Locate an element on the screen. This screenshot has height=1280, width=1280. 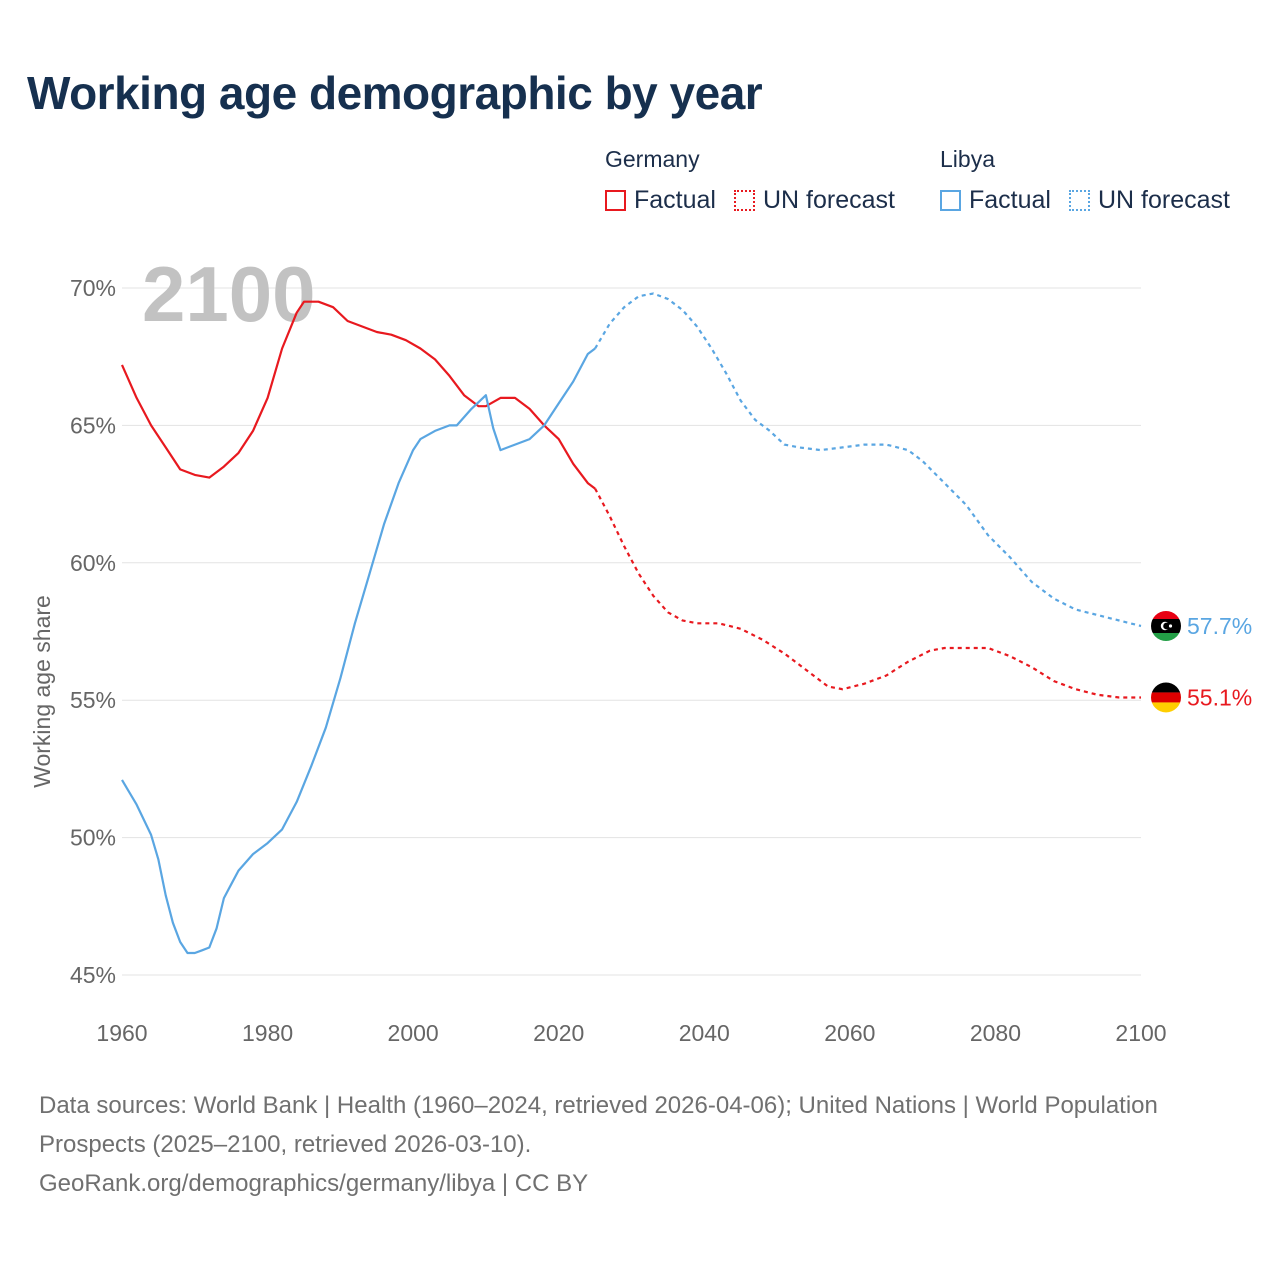
flag-crescent-inner is located at coordinates (1166, 626).